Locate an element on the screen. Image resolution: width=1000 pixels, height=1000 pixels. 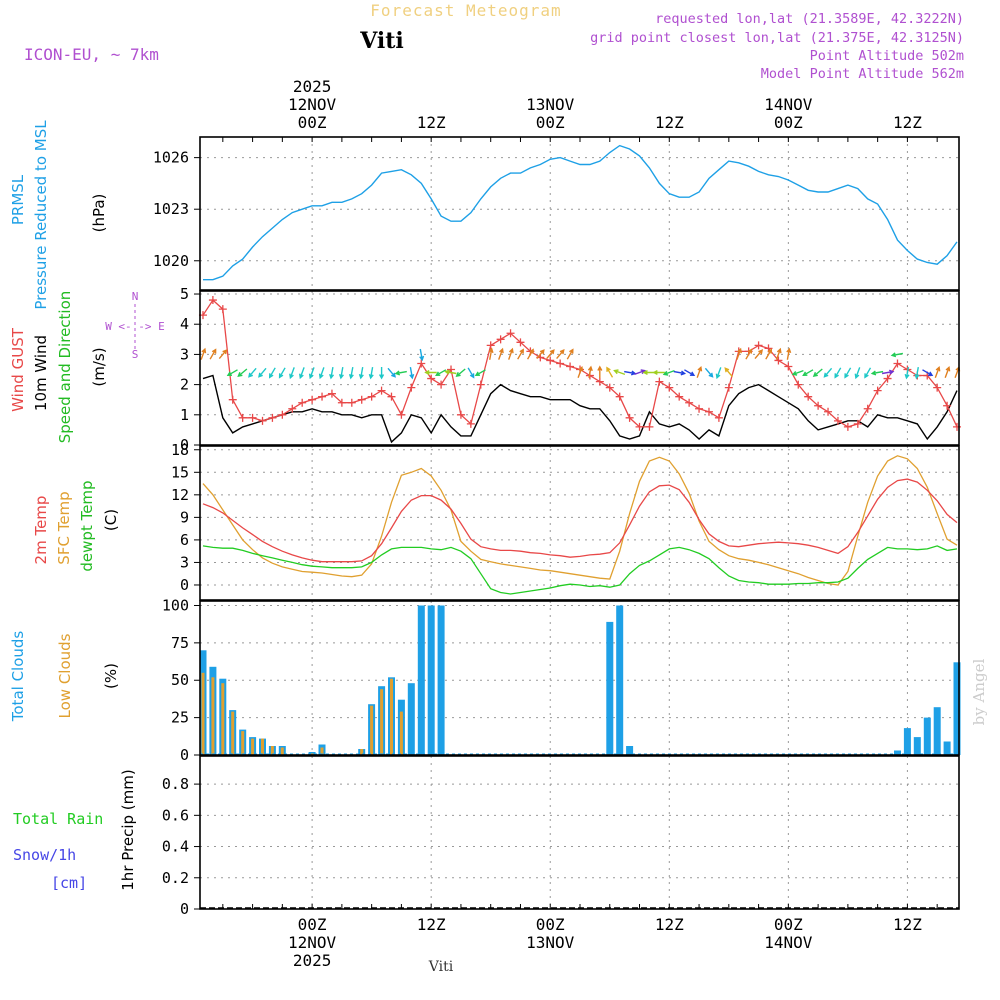
y-tick-label: 18 is located at coordinates (180, 450).